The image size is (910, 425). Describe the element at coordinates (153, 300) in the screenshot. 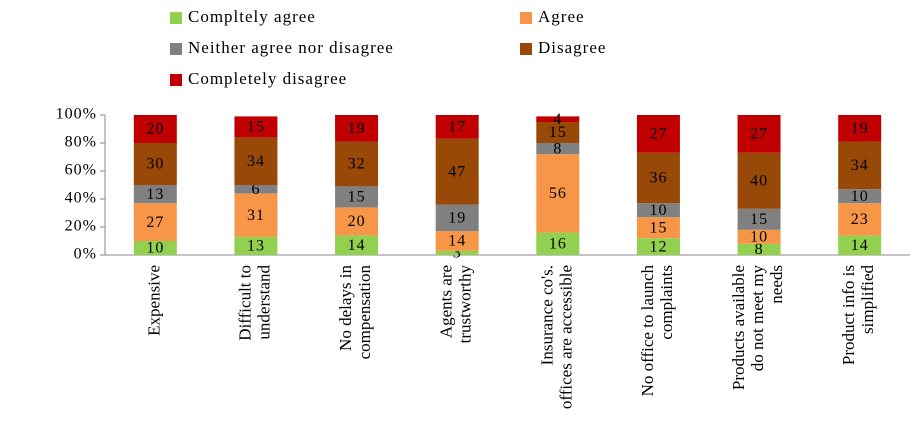

I see `x-tick-label: Expensive` at that location.